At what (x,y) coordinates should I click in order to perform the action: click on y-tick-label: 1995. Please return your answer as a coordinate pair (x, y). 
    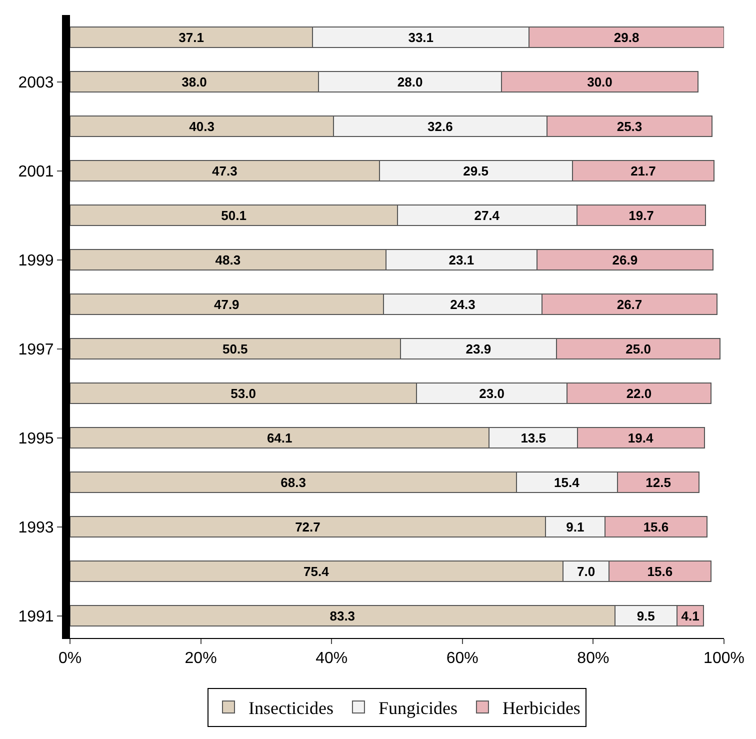
    Looking at the image, I should click on (36, 439).